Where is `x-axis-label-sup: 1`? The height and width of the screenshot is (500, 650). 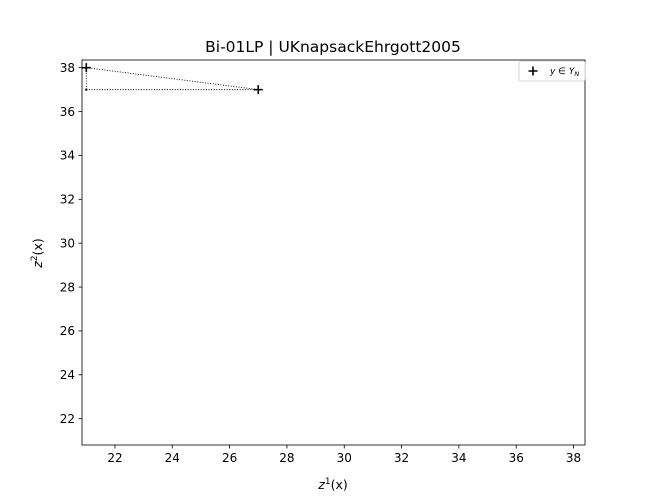
x-axis-label-sup: 1 is located at coordinates (328, 482).